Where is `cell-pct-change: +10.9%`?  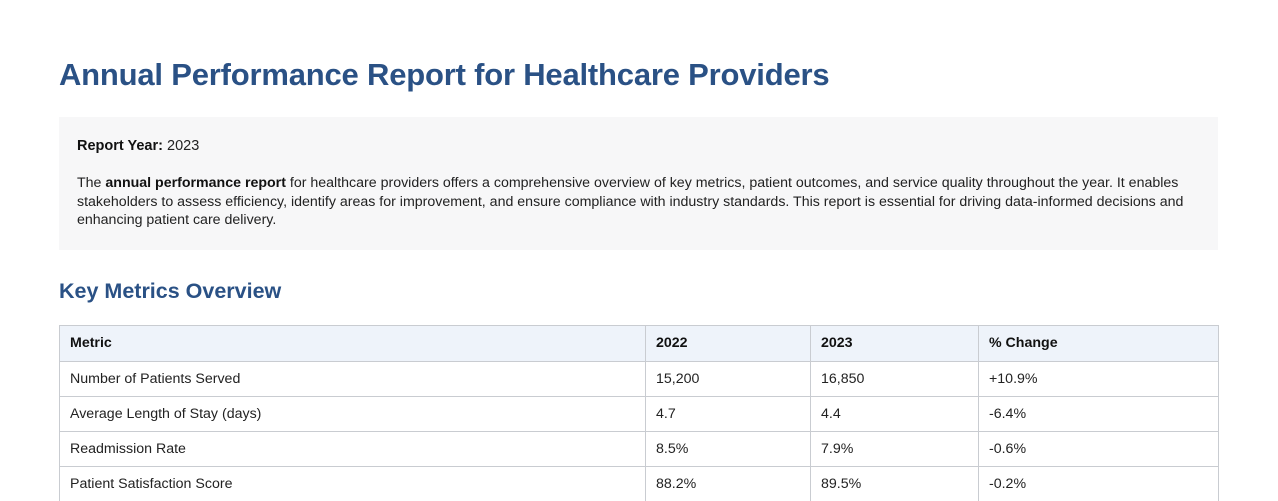 cell-pct-change: +10.9% is located at coordinates (1098, 378).